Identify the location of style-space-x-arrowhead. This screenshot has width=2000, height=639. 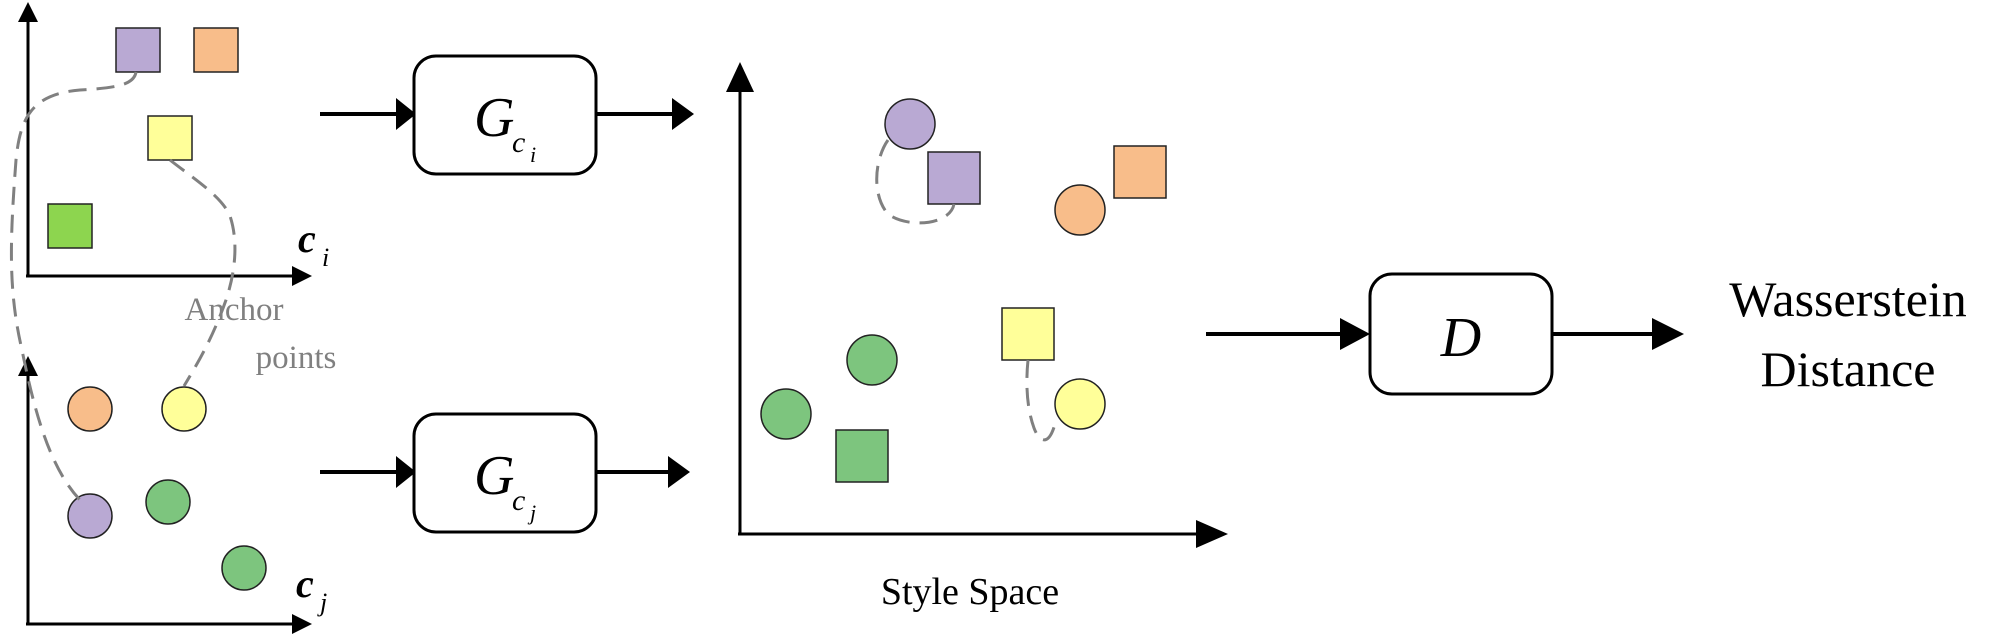
(1212, 534).